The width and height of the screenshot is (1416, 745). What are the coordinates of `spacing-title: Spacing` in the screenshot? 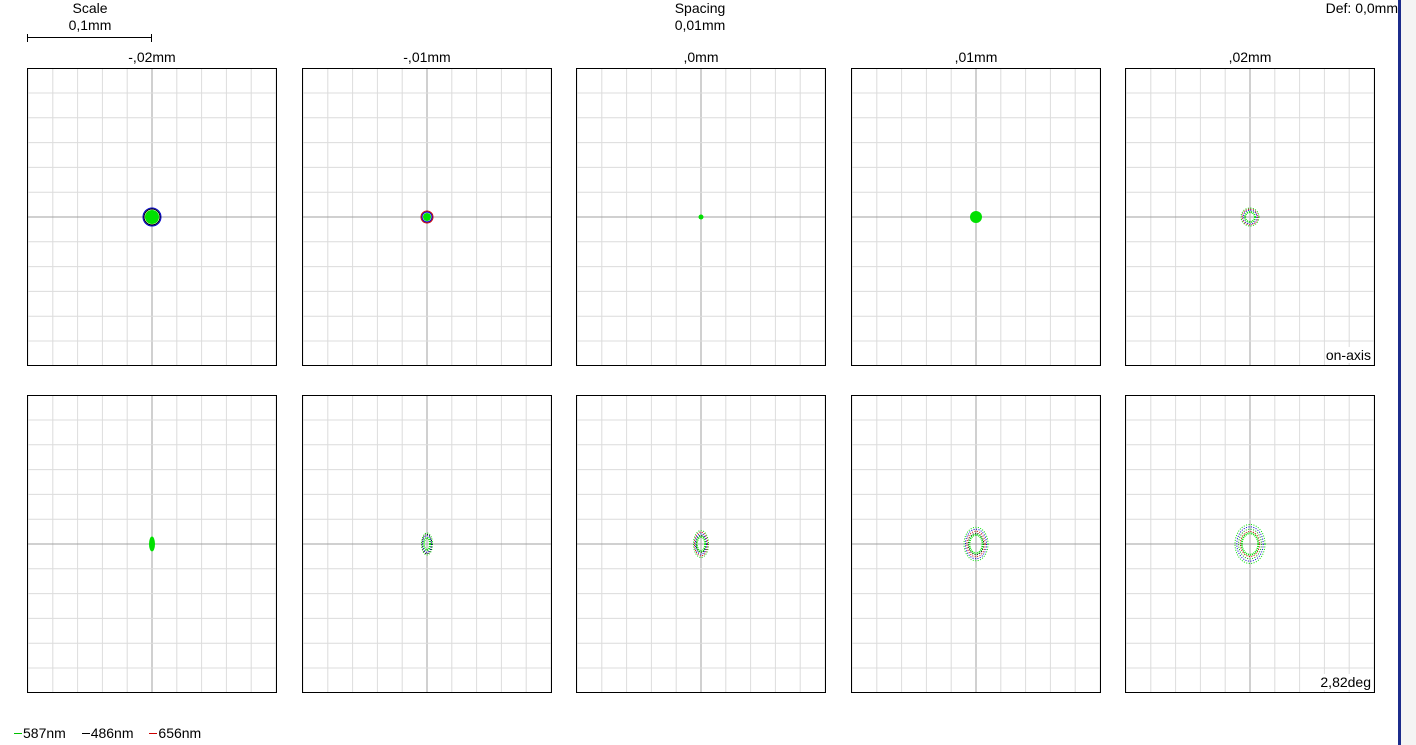 It's located at (700, 8).